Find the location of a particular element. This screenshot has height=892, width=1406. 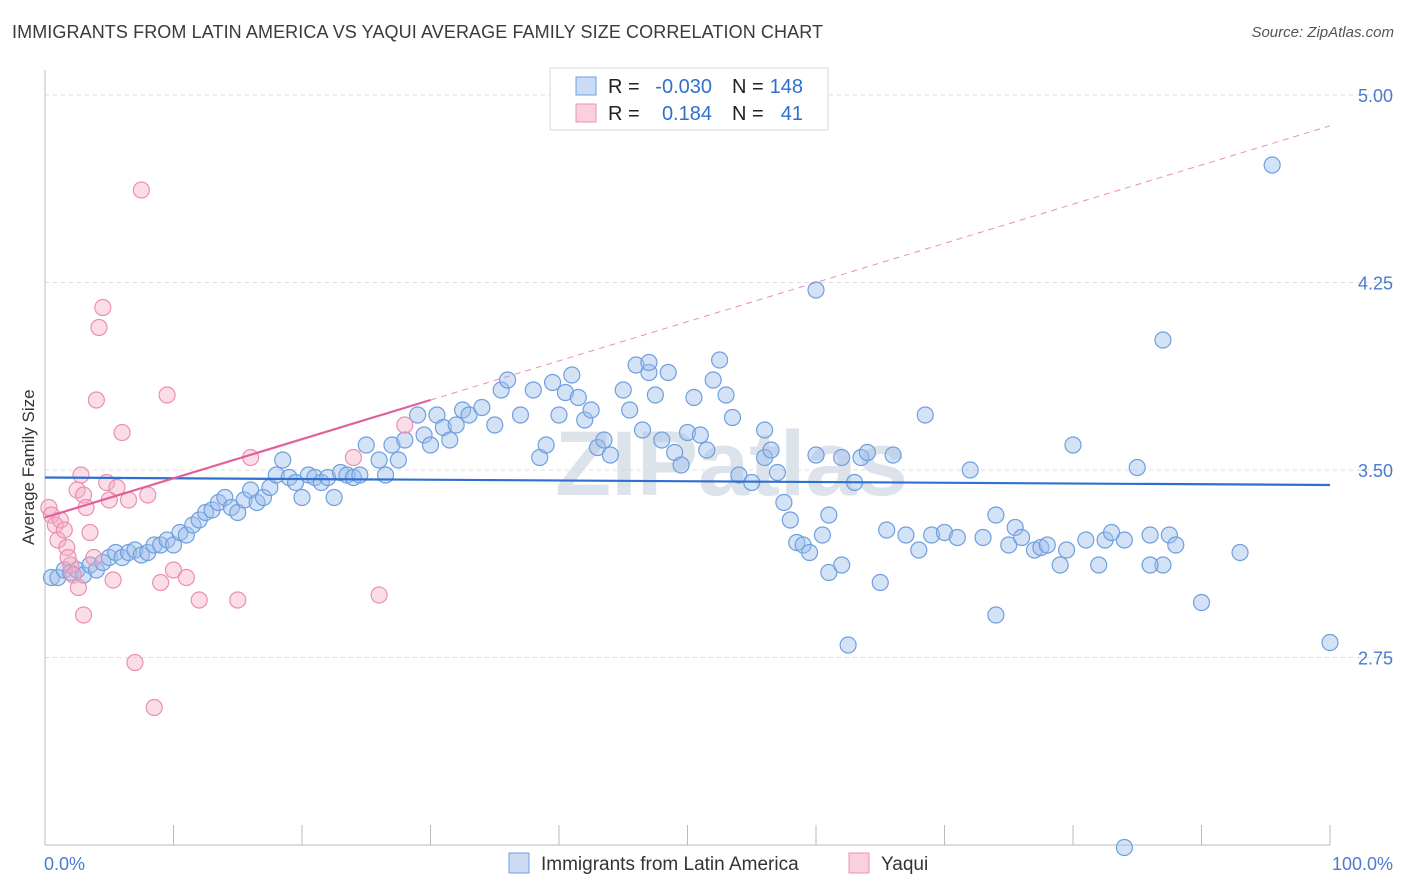

y-tick-label: 5.00 is located at coordinates (1375, 96).